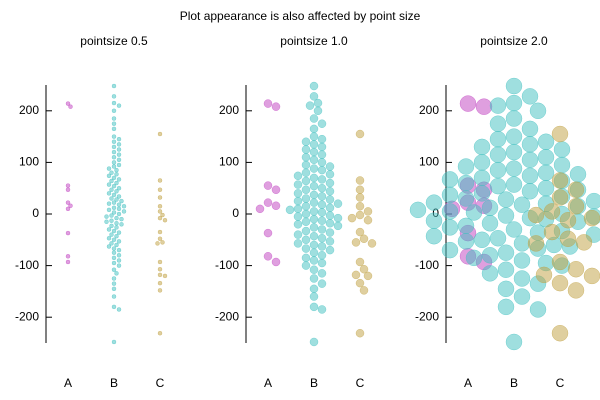 This screenshot has width=600, height=400. Describe the element at coordinates (160, 383) in the screenshot. I see `x-tick-label: C` at that location.